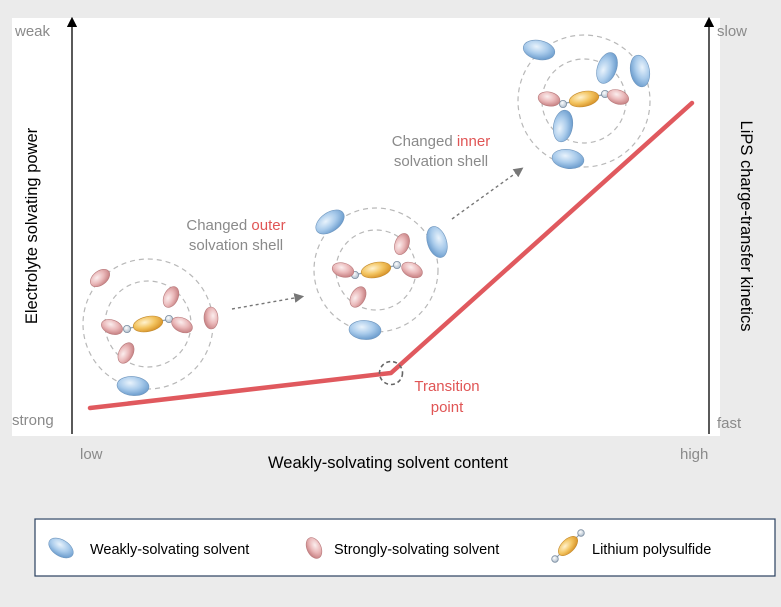 This screenshot has height=607, width=781. I want to click on legend-frame, so click(405, 547).